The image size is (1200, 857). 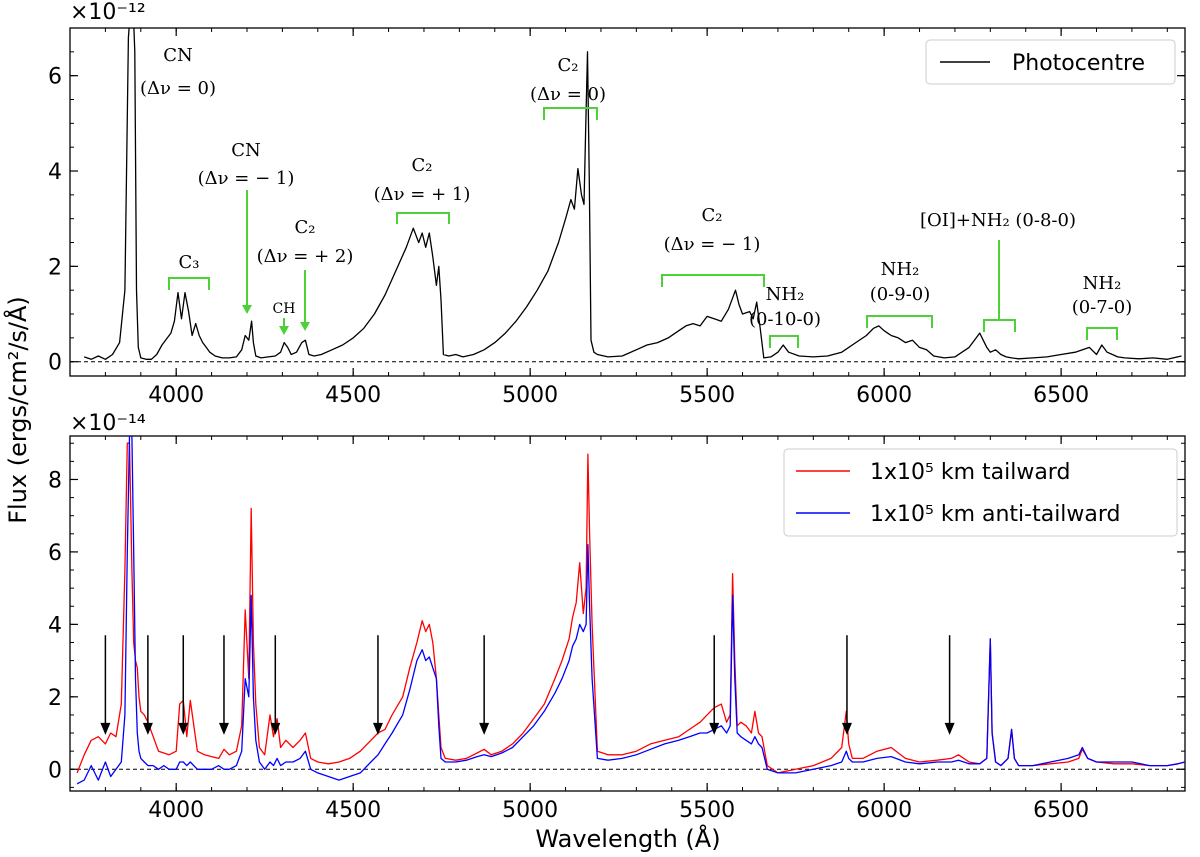 What do you see at coordinates (785, 294) in the screenshot?
I see `annotation-nh2-0100-species: NH₂` at bounding box center [785, 294].